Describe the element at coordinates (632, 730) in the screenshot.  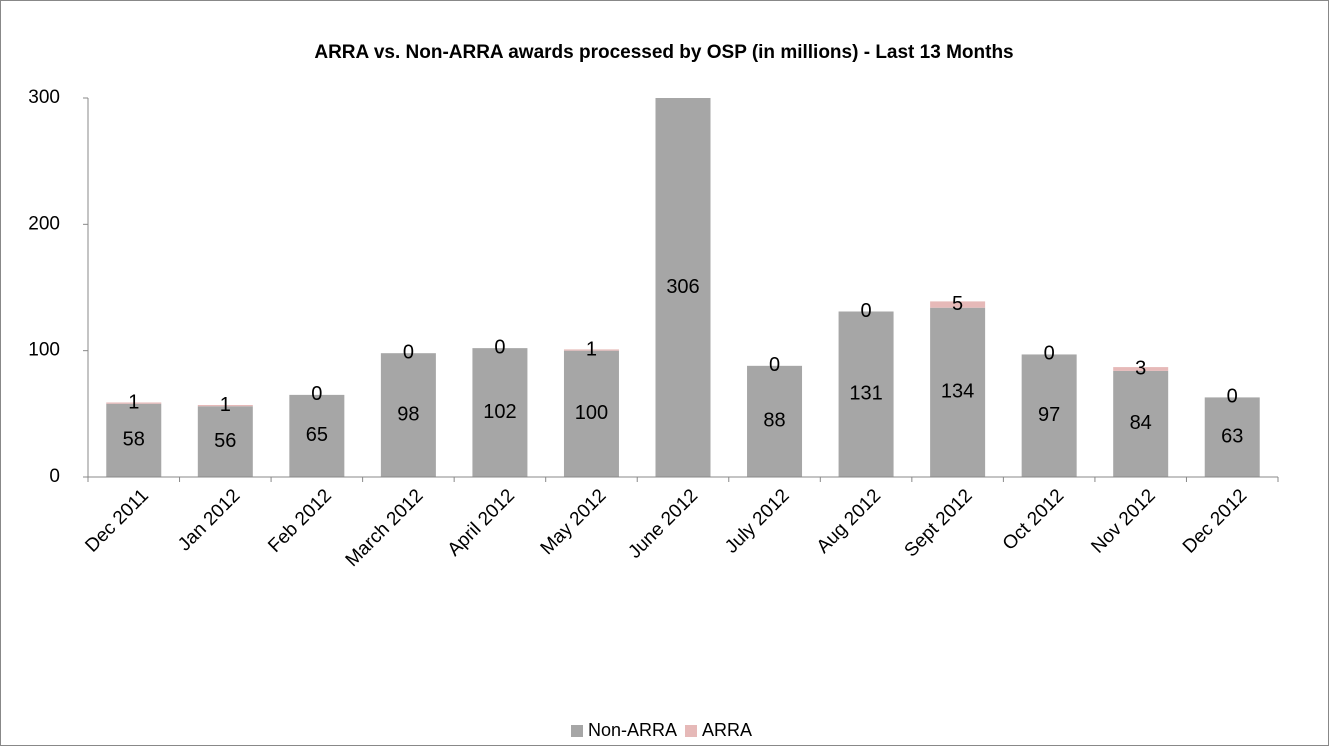
I see `legend-label: Non-ARRA` at that location.